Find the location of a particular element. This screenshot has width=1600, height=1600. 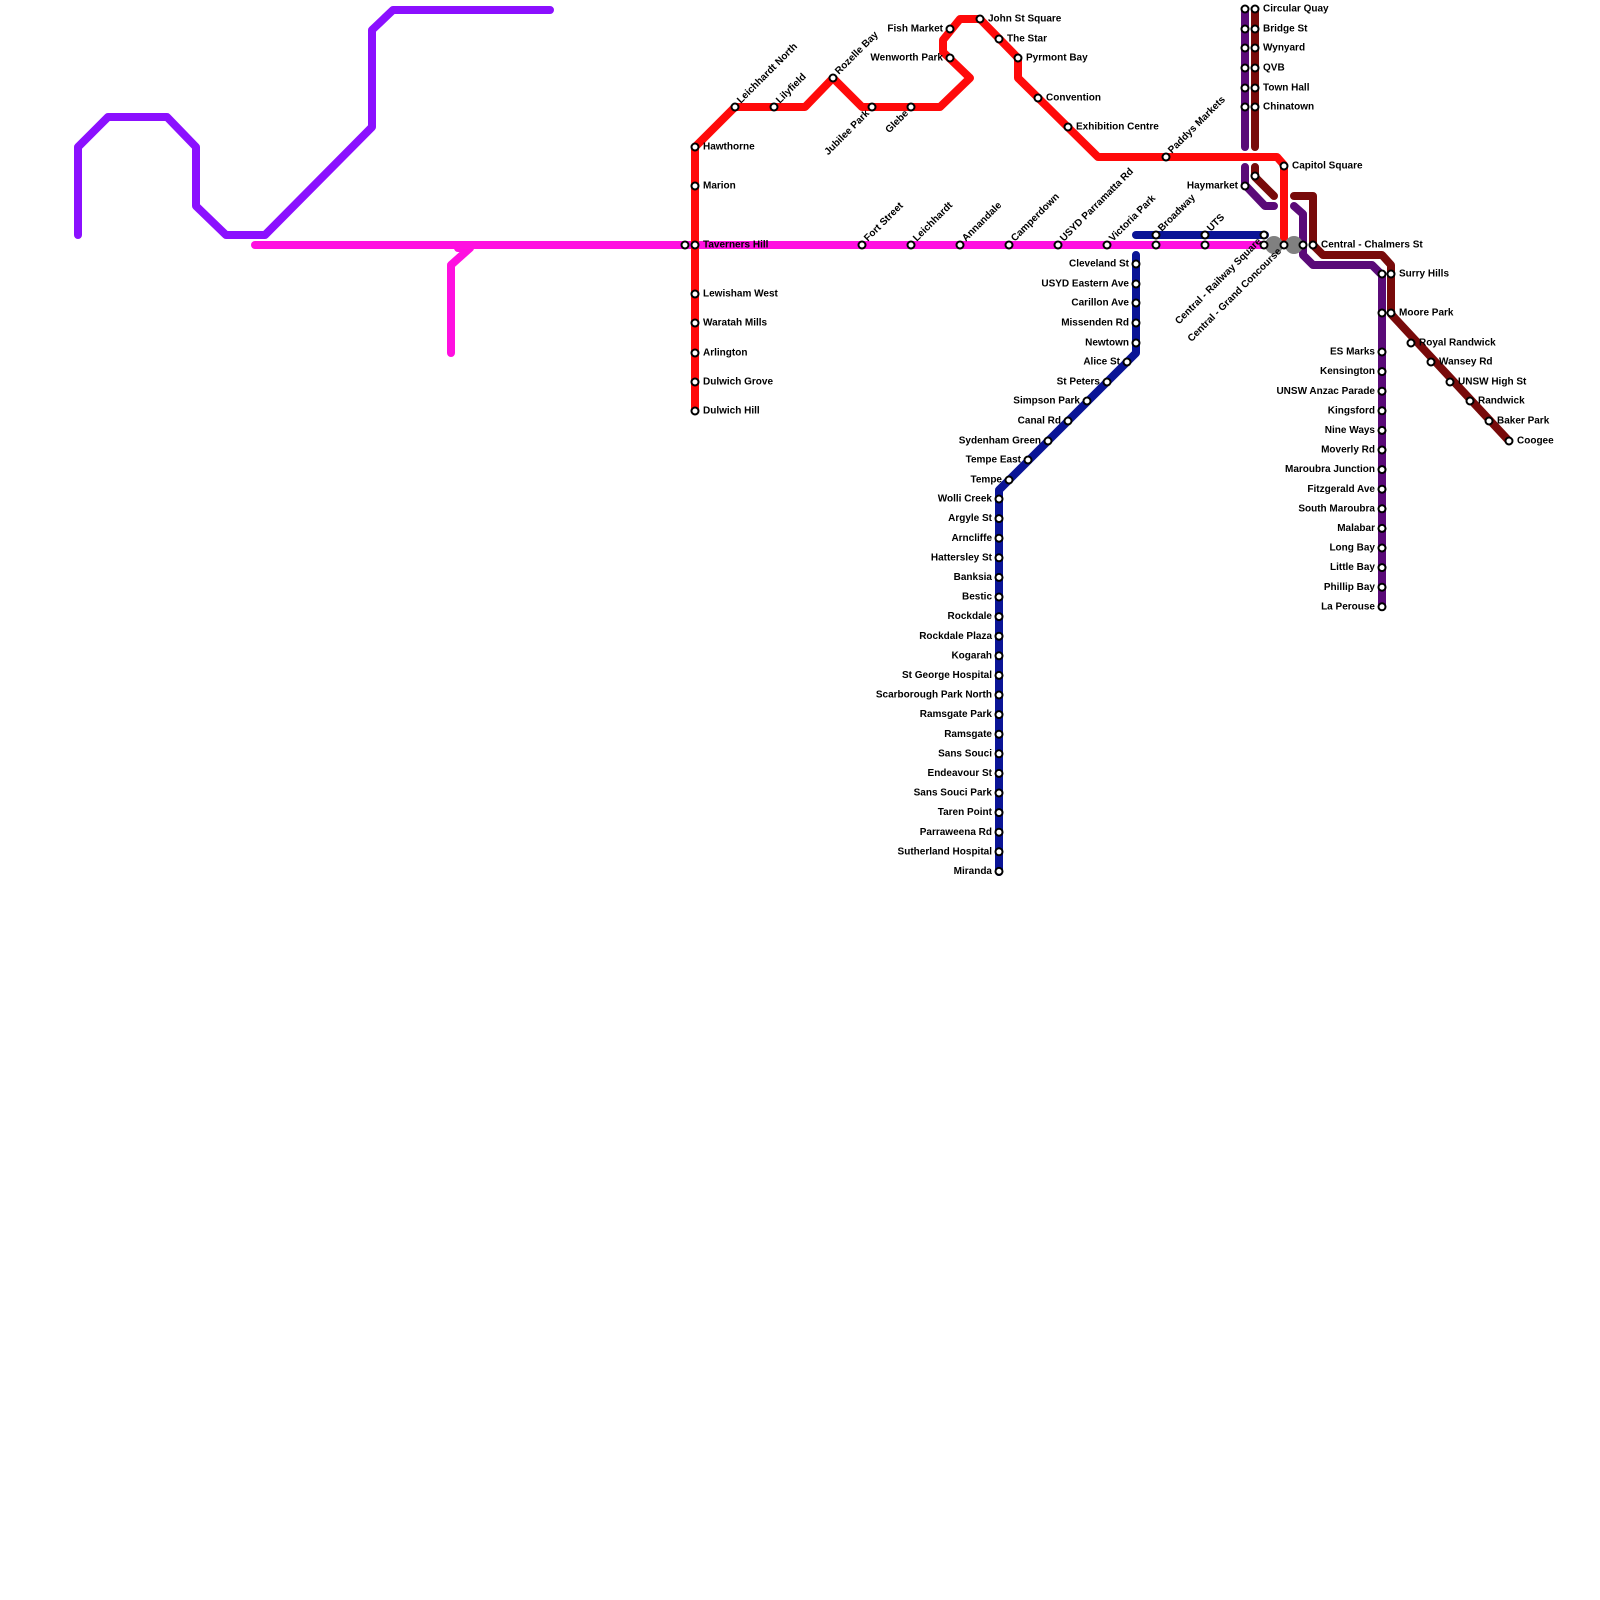

station-label: Haymarket is located at coordinates (1213, 186).